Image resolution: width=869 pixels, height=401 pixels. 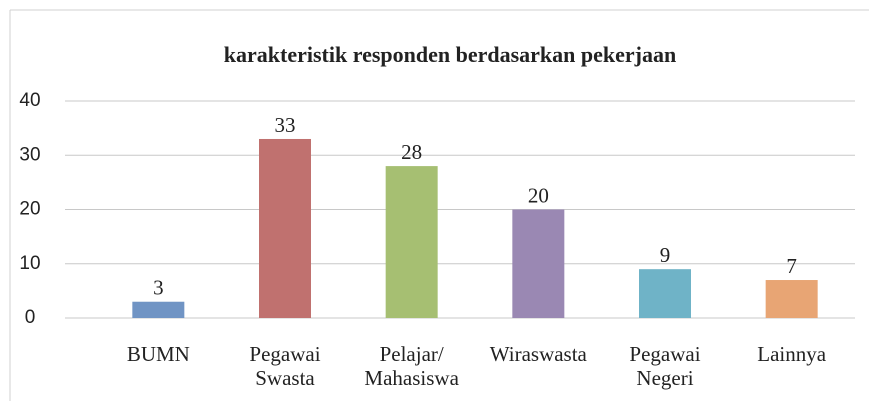 What do you see at coordinates (158, 288) in the screenshot?
I see `data-label: 3` at bounding box center [158, 288].